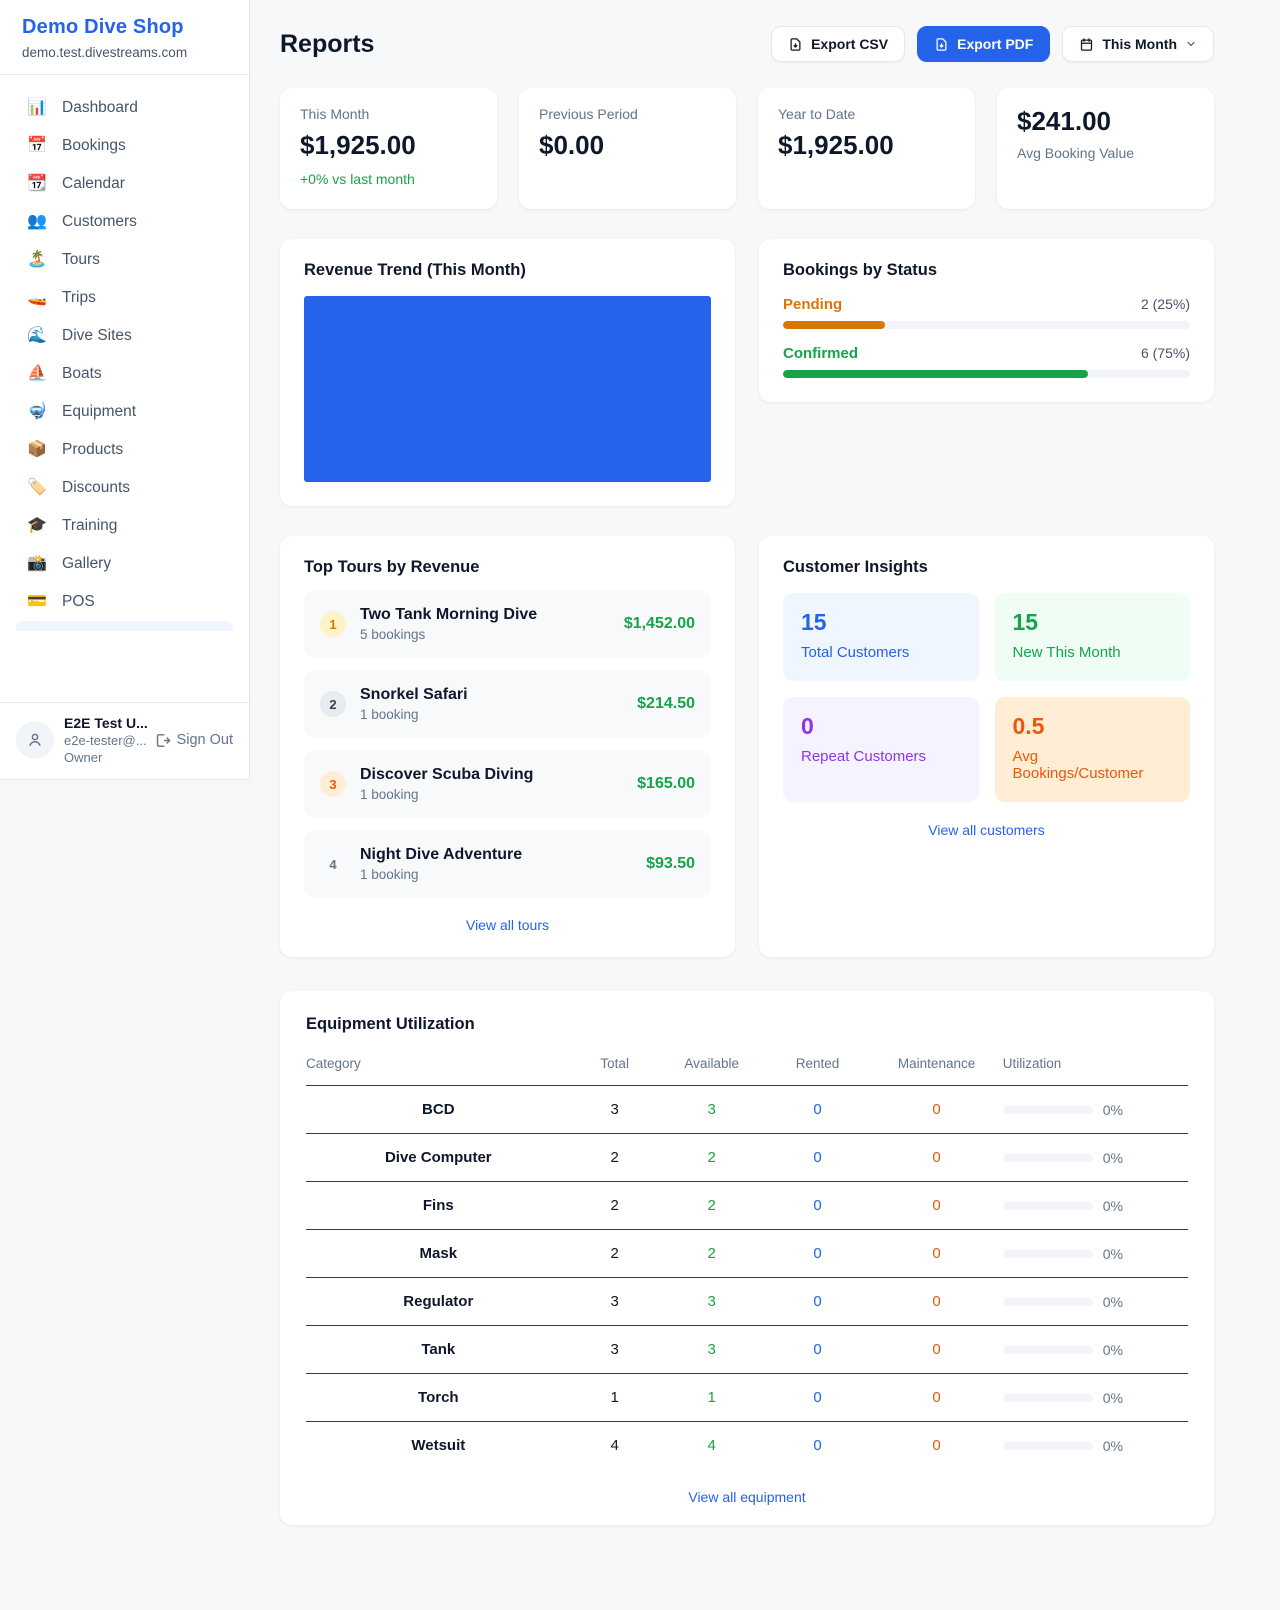 This screenshot has height=1610, width=1280. I want to click on status-row-pending: Pending 2 (25%), so click(986, 312).